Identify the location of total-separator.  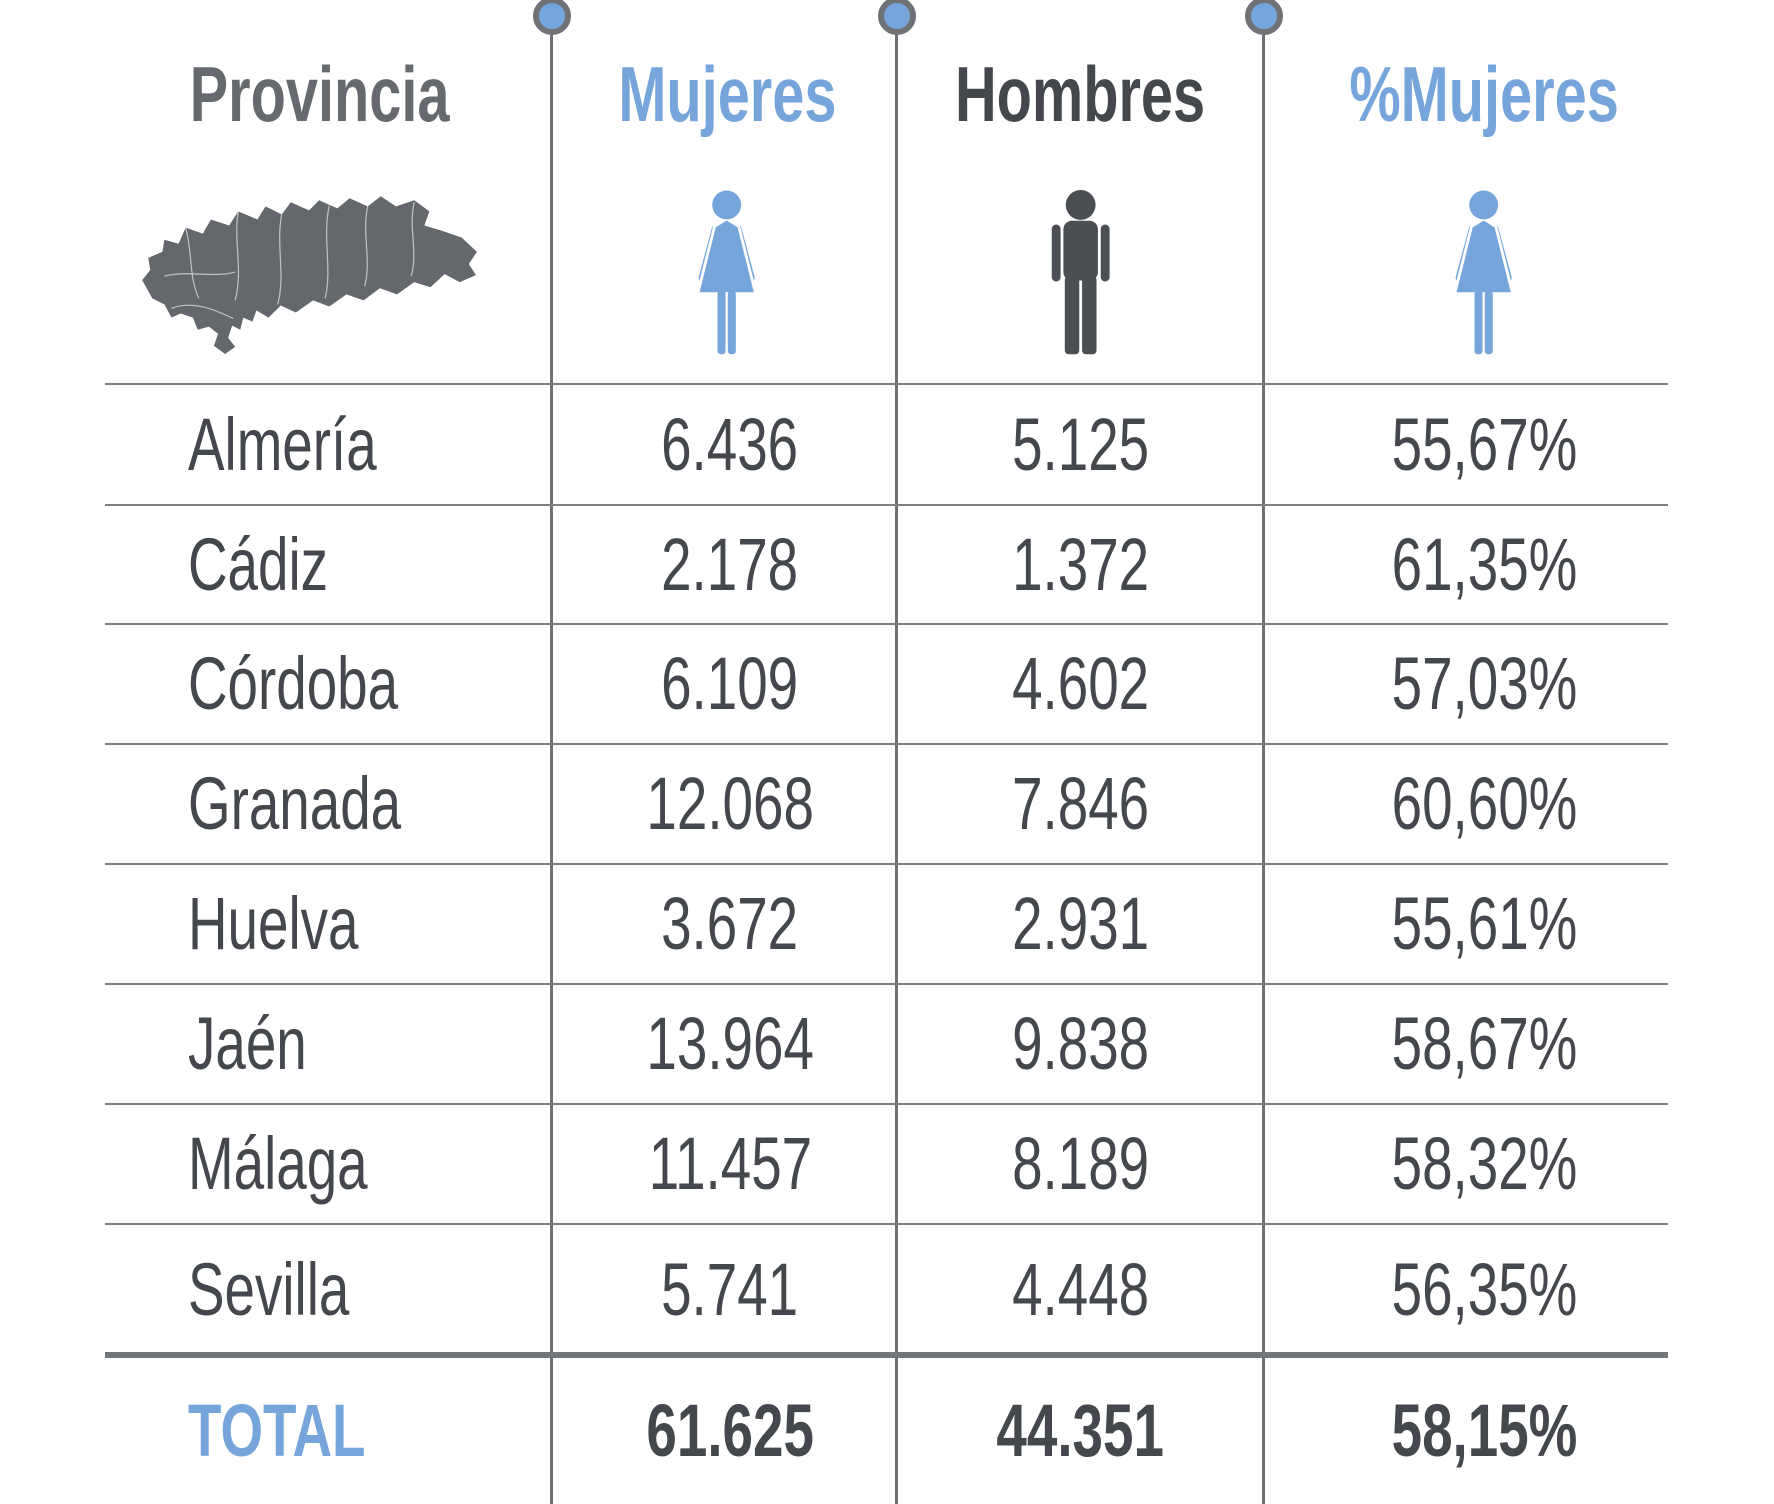
(886, 1355).